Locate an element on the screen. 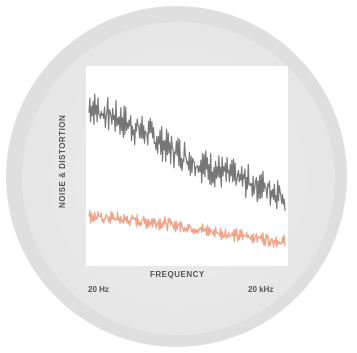 The height and width of the screenshot is (353, 357). x-tick-label-max: 20 kHz is located at coordinates (261, 289).